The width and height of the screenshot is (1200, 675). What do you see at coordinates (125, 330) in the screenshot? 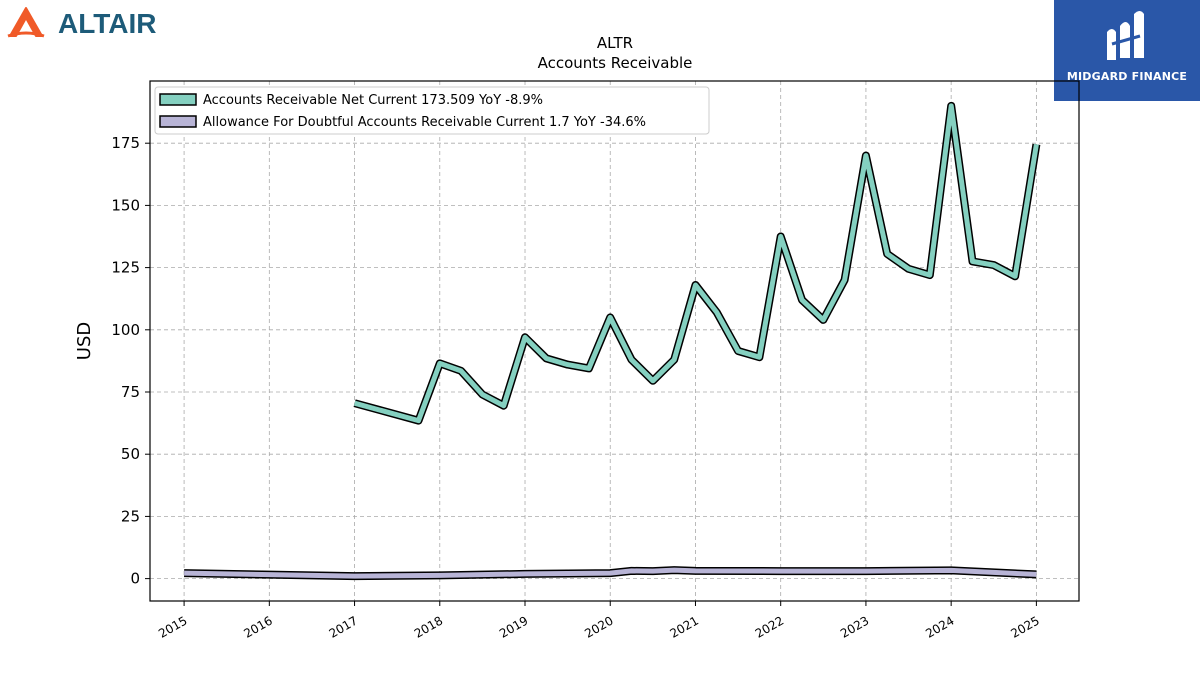
I see `y-tick-label: 100` at bounding box center [125, 330].